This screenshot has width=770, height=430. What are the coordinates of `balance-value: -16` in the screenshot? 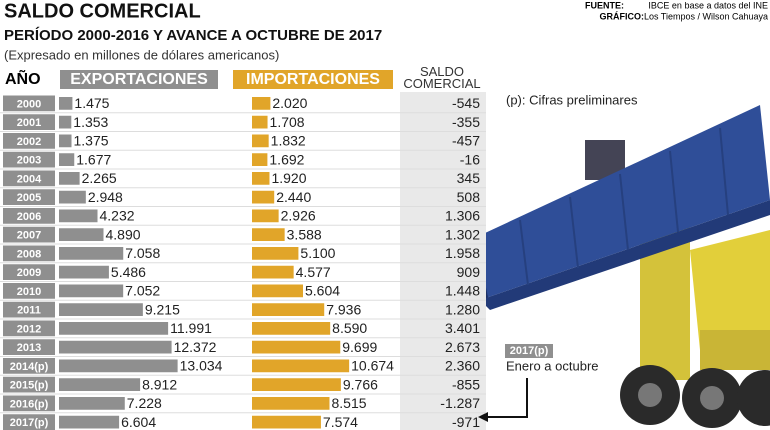 It's located at (470, 159).